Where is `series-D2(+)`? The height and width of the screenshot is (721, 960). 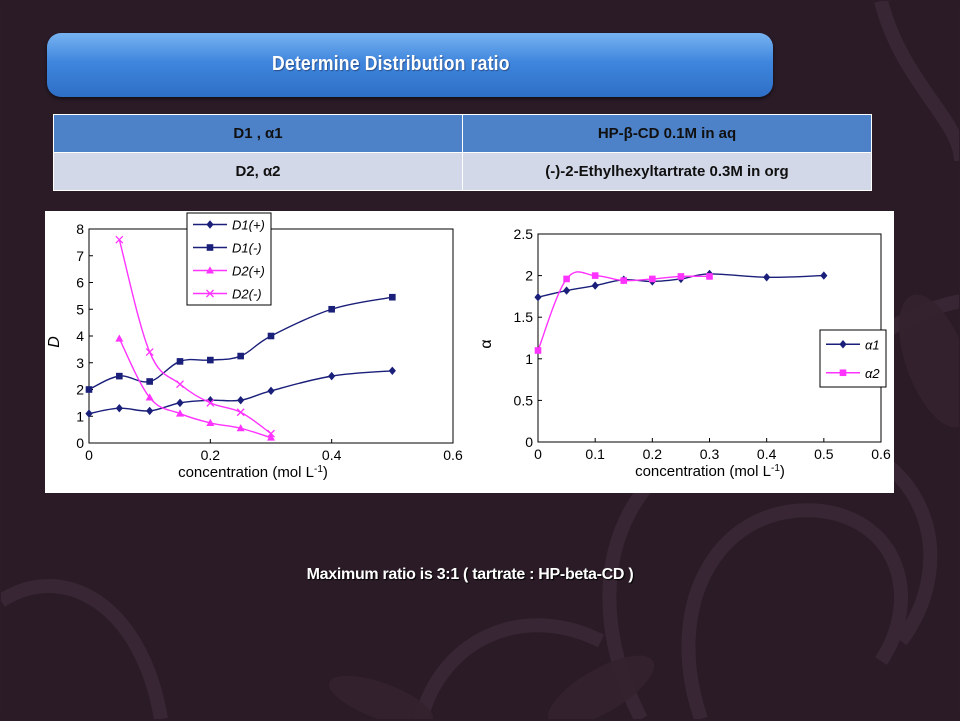
series-D2(+) is located at coordinates (195, 387).